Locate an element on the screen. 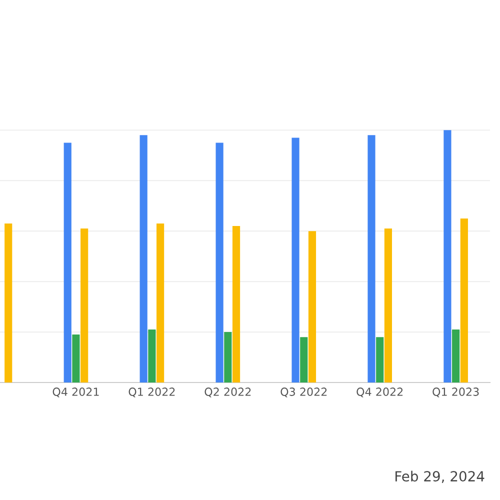 The height and width of the screenshot is (500, 500). x-tick-label: Q1 2022 is located at coordinates (151, 393).